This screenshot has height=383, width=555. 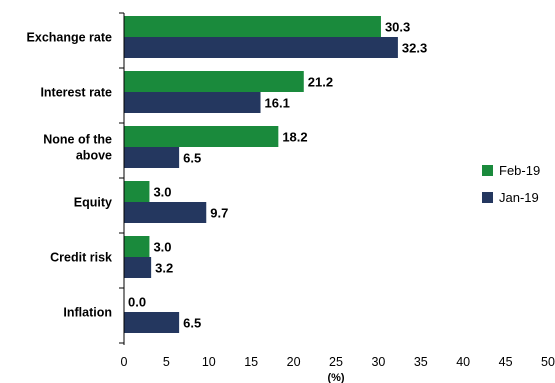 I want to click on value-label-feb-19-4: 3.0, so click(x=162, y=247).